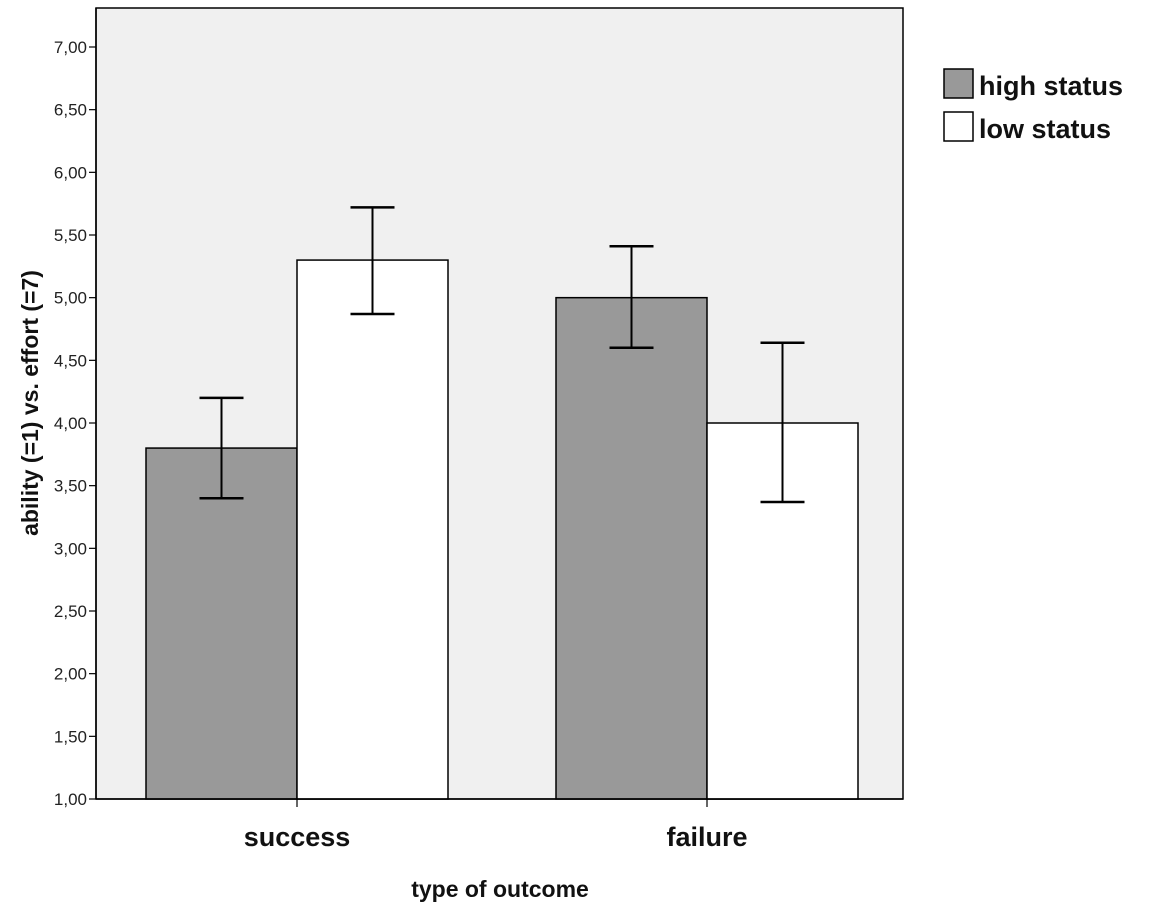 Image resolution: width=1158 pixels, height=909 pixels. I want to click on y-tick-label: 2,50, so click(70, 611).